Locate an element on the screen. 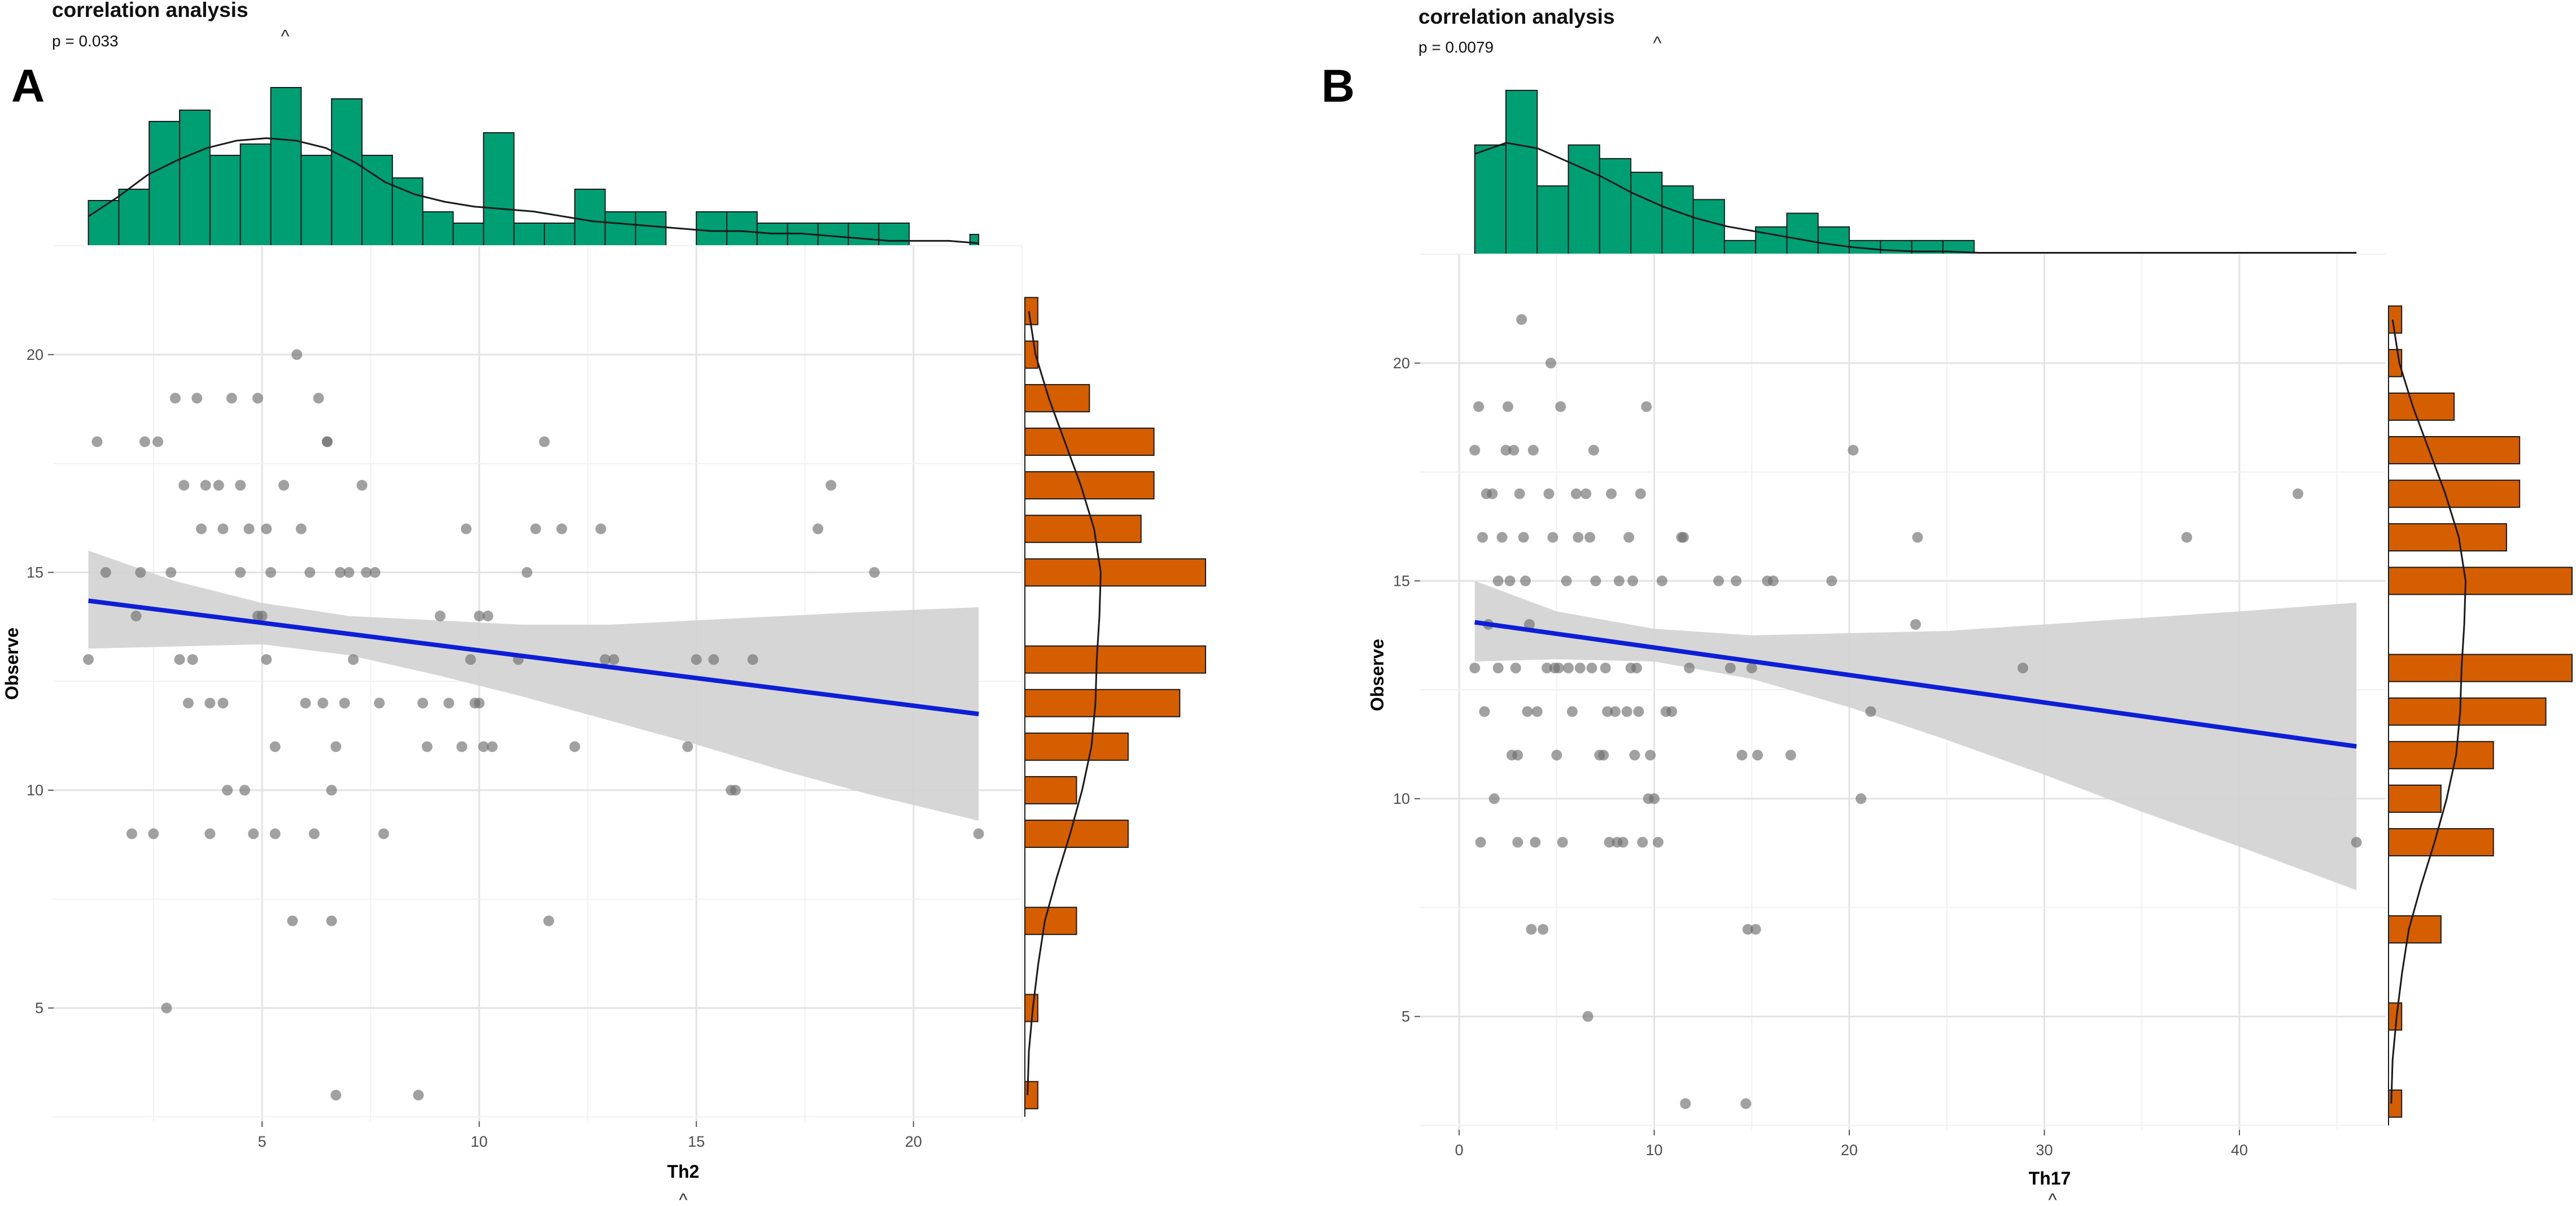 Image resolution: width=2576 pixels, height=1206 pixels. panel-a-top-histogram is located at coordinates (534, 167).